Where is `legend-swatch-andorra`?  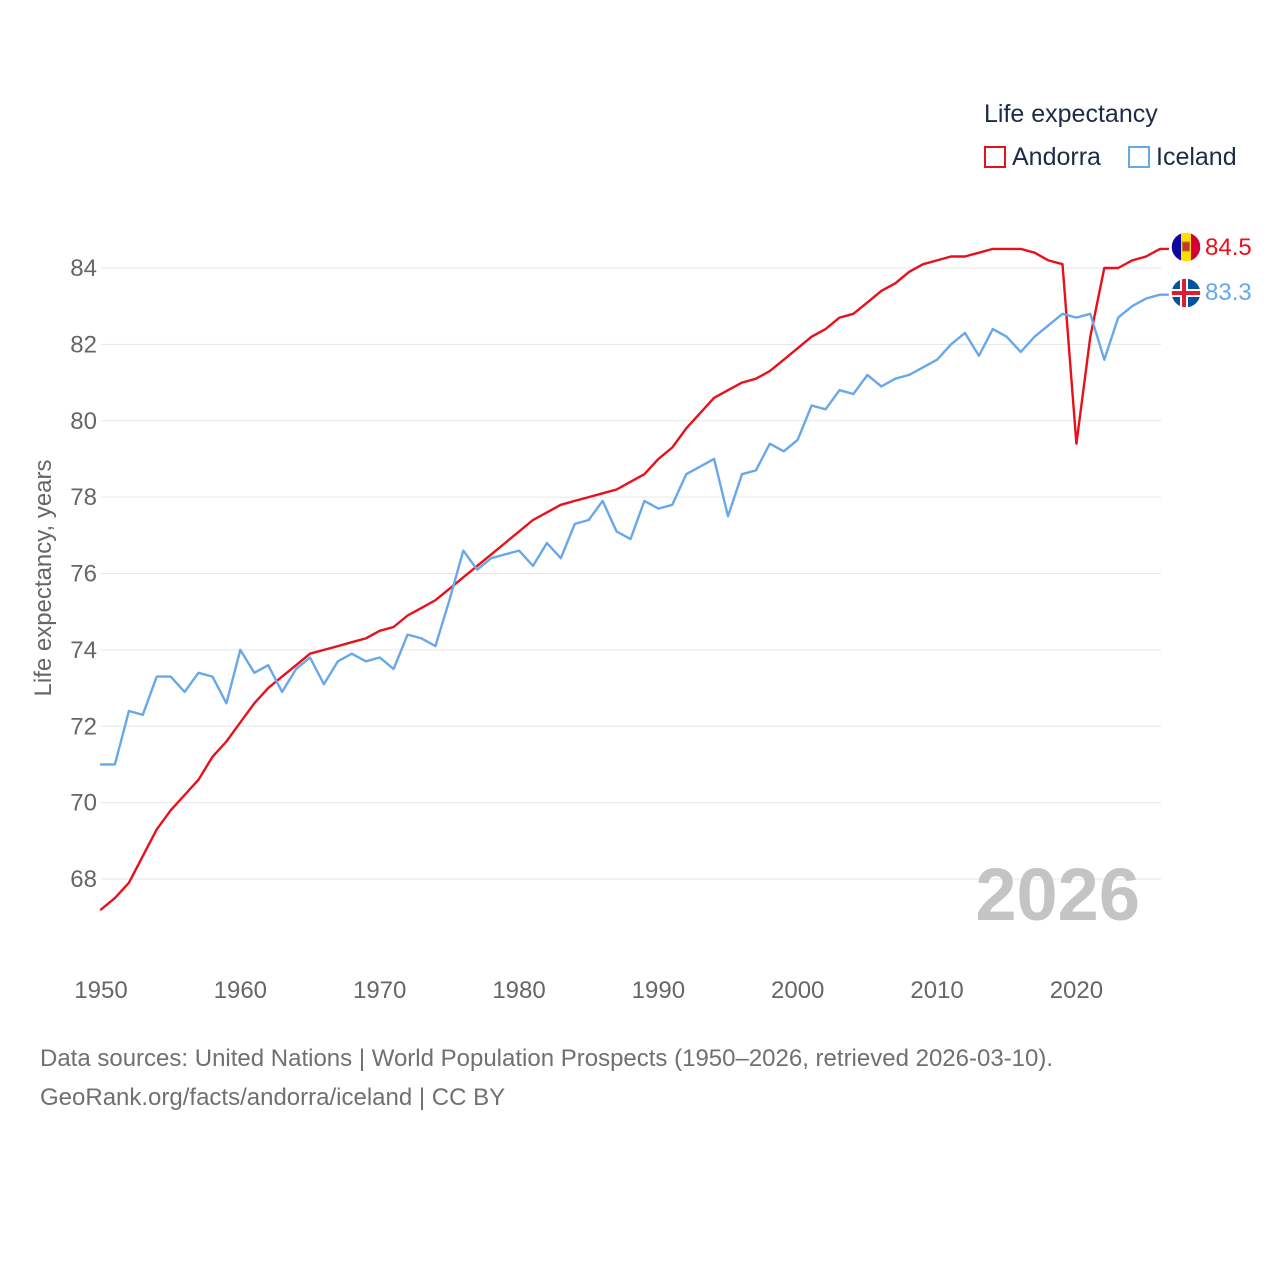 legend-swatch-andorra is located at coordinates (995, 157).